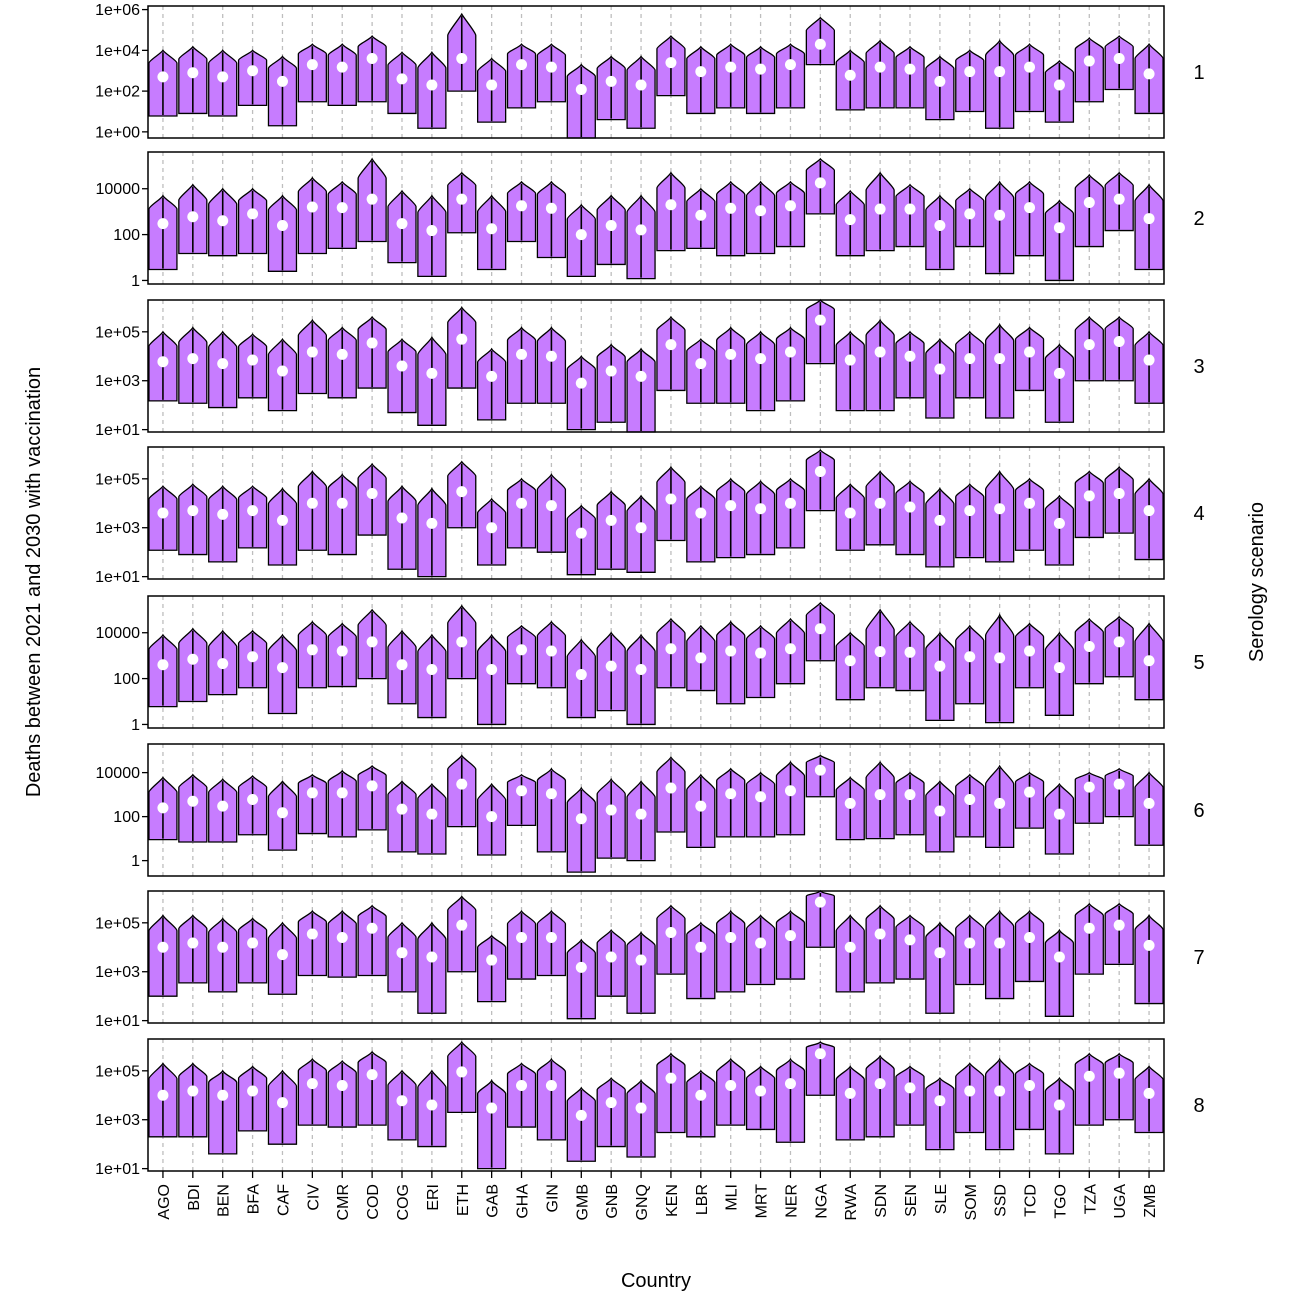 The image size is (1300, 1300). What do you see at coordinates (1198, 811) in the screenshot?
I see `scenario-label-6: 6` at bounding box center [1198, 811].